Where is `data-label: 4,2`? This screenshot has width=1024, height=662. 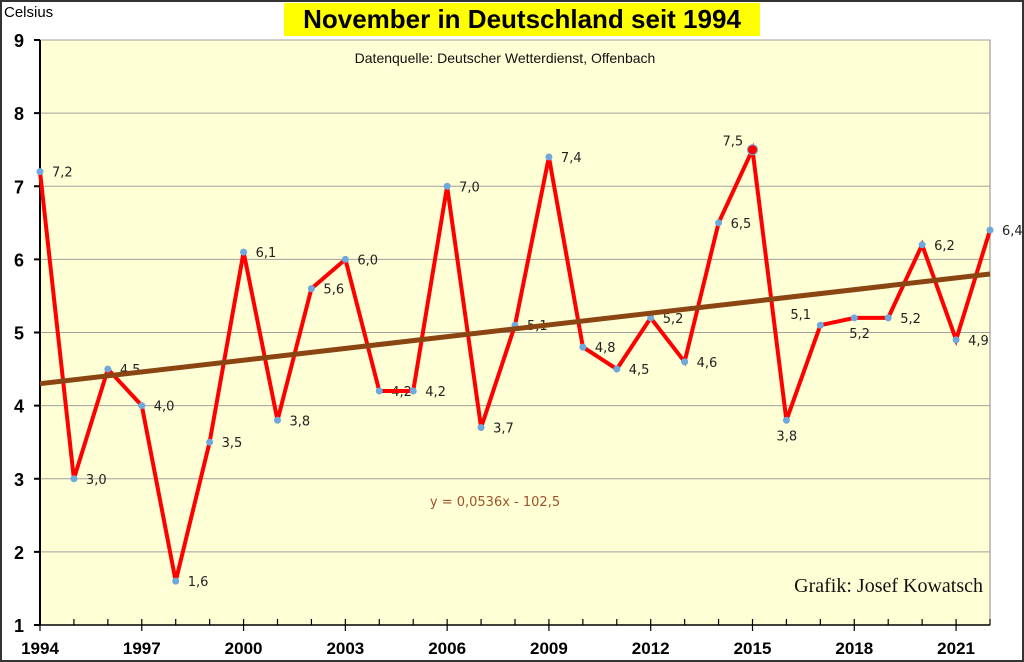
data-label: 4,2 is located at coordinates (435, 392).